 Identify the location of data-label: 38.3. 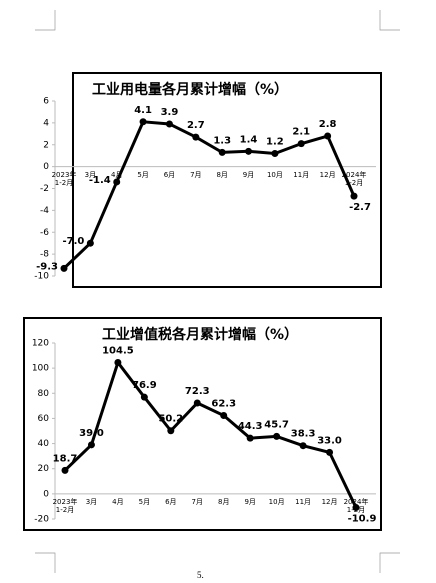
(303, 434).